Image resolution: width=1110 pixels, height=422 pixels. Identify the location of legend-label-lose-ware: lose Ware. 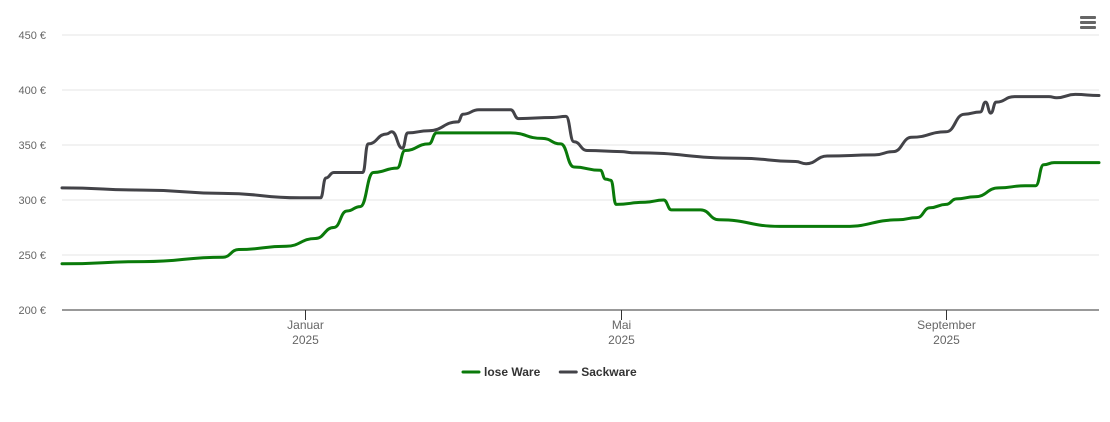
(512, 372).